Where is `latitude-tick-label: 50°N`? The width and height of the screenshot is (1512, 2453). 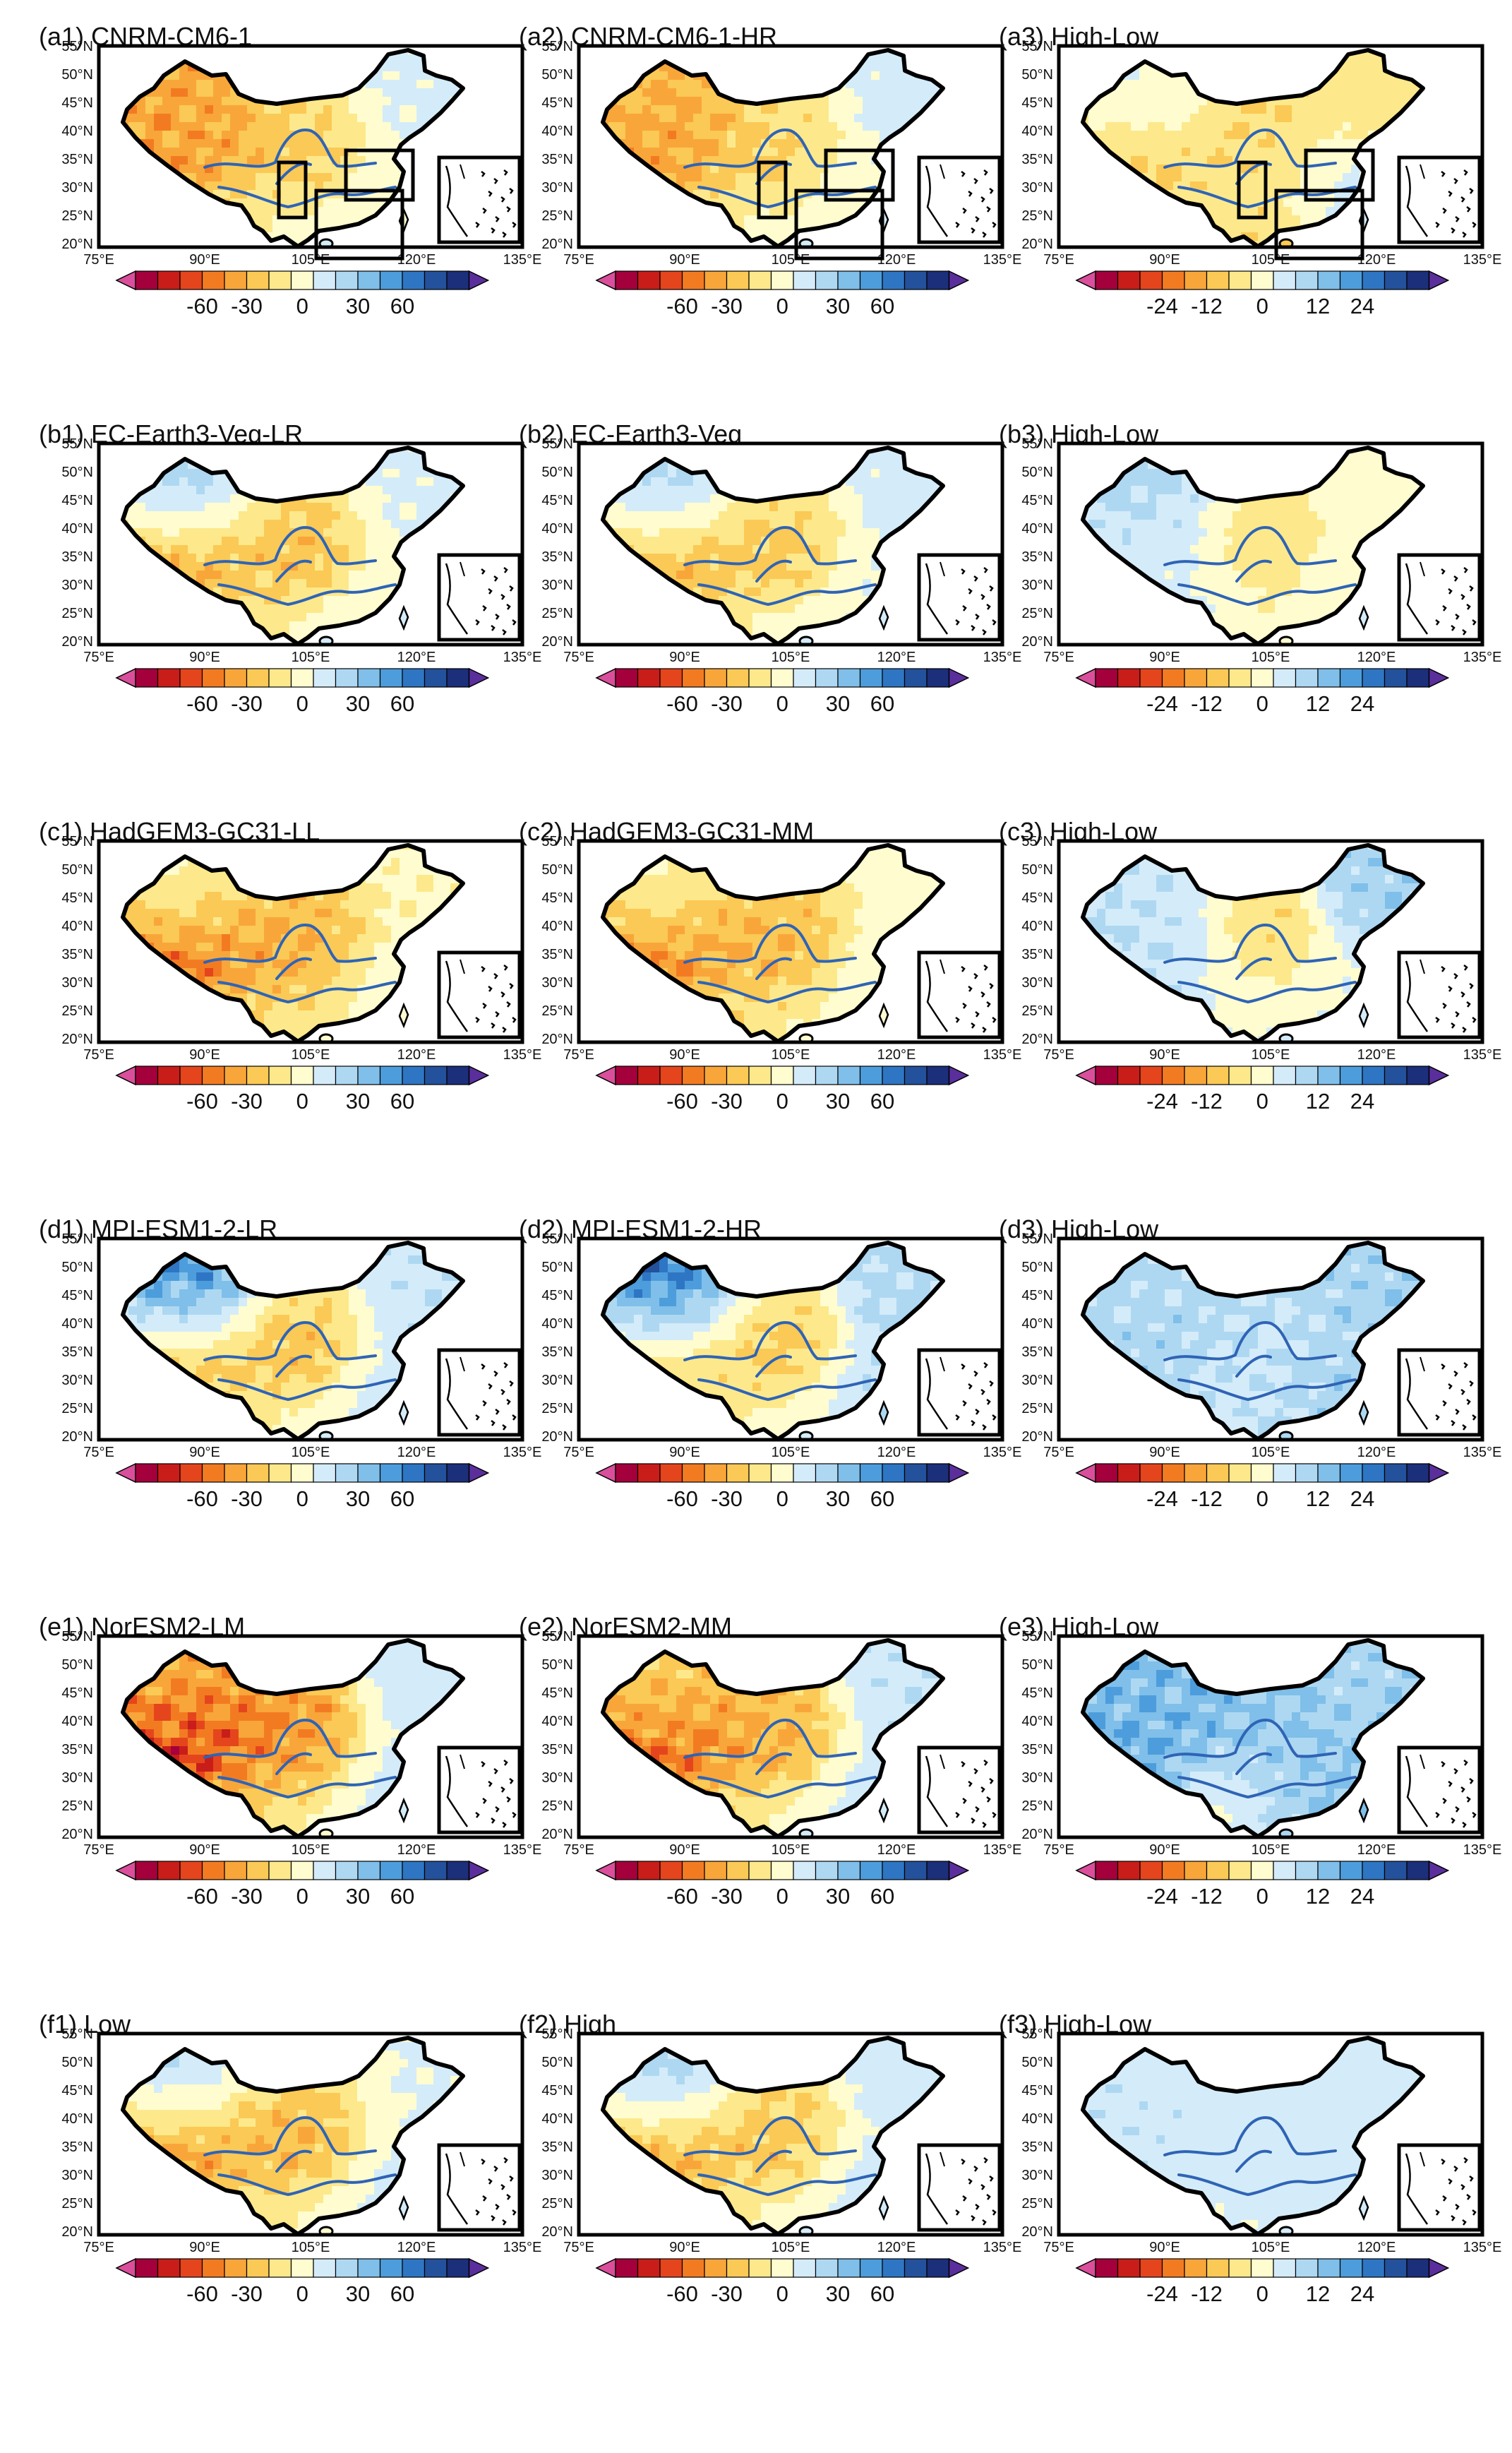
latitude-tick-label: 50°N is located at coordinates (77, 472).